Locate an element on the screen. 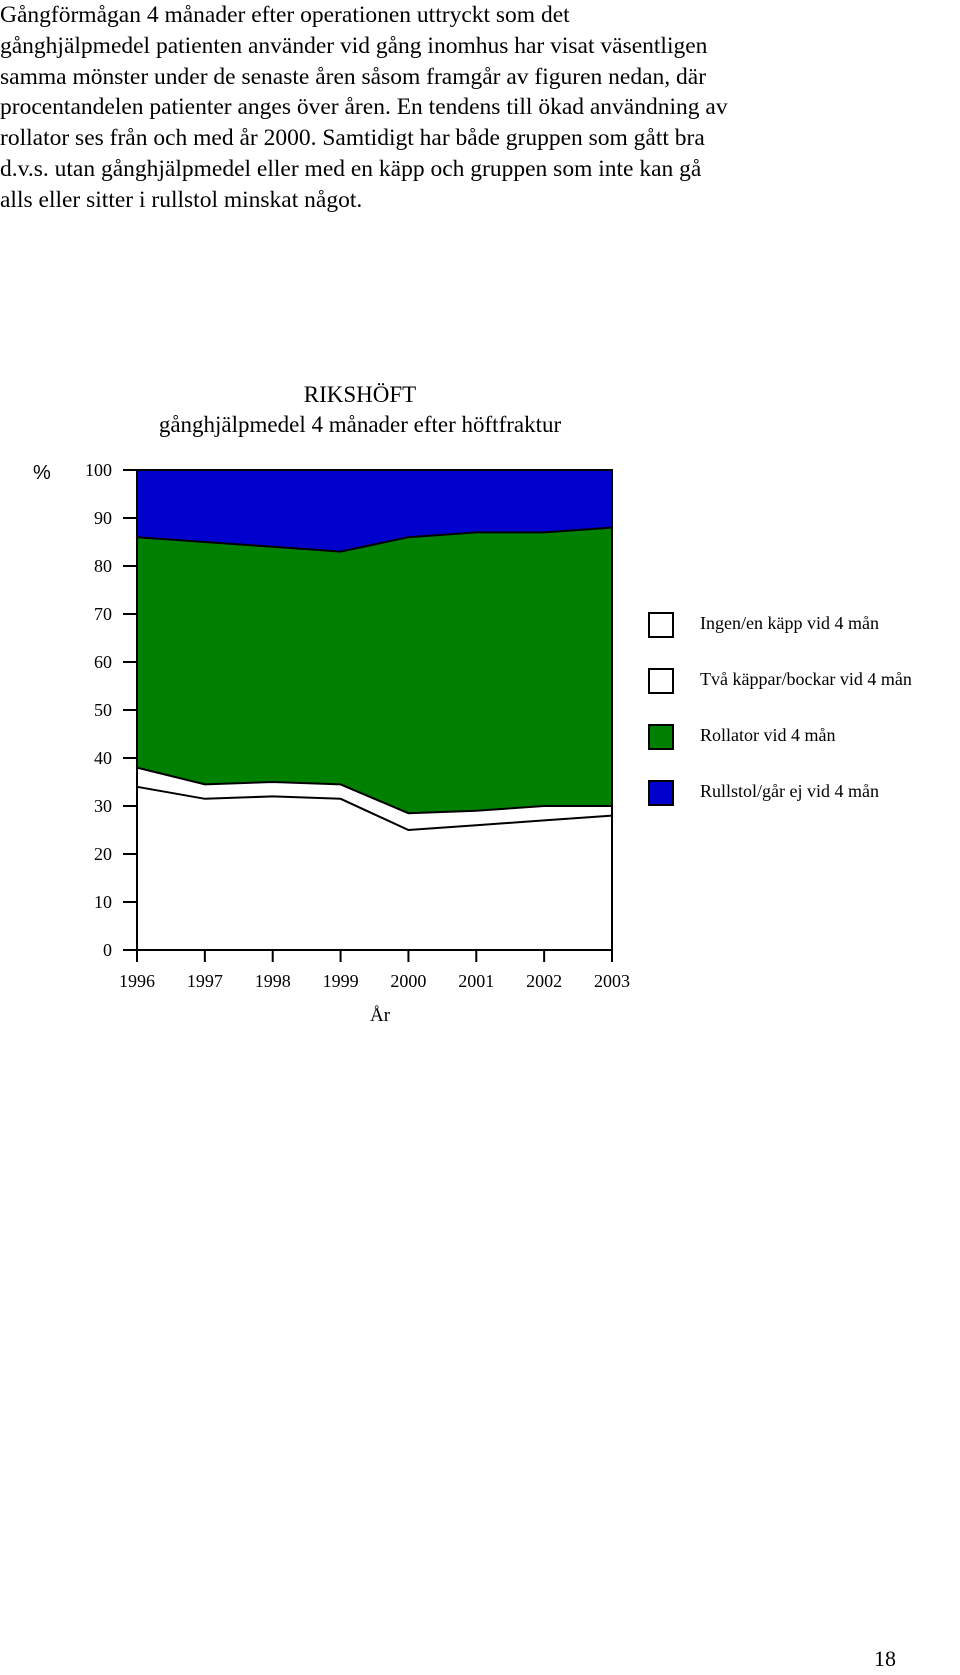 The width and height of the screenshot is (960, 1675). page-number: 18 is located at coordinates (885, 1658).